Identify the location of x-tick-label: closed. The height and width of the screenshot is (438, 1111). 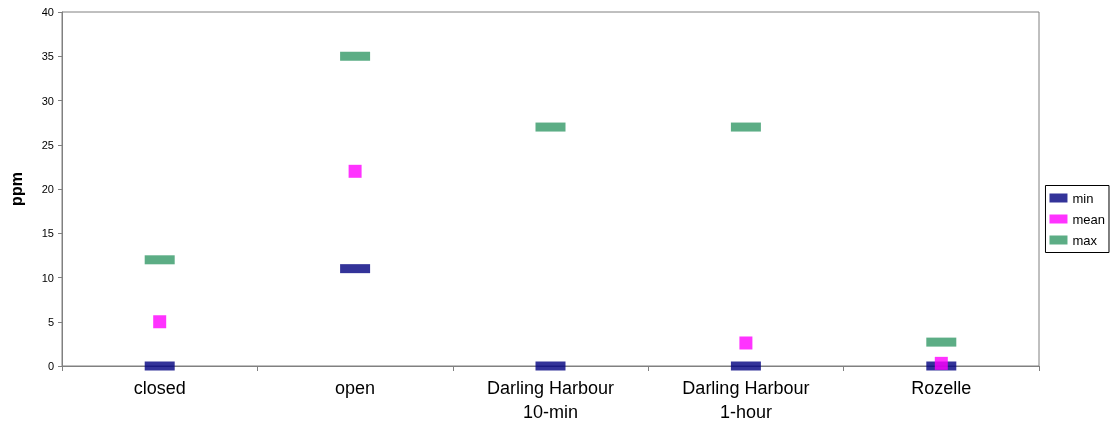
(159, 388).